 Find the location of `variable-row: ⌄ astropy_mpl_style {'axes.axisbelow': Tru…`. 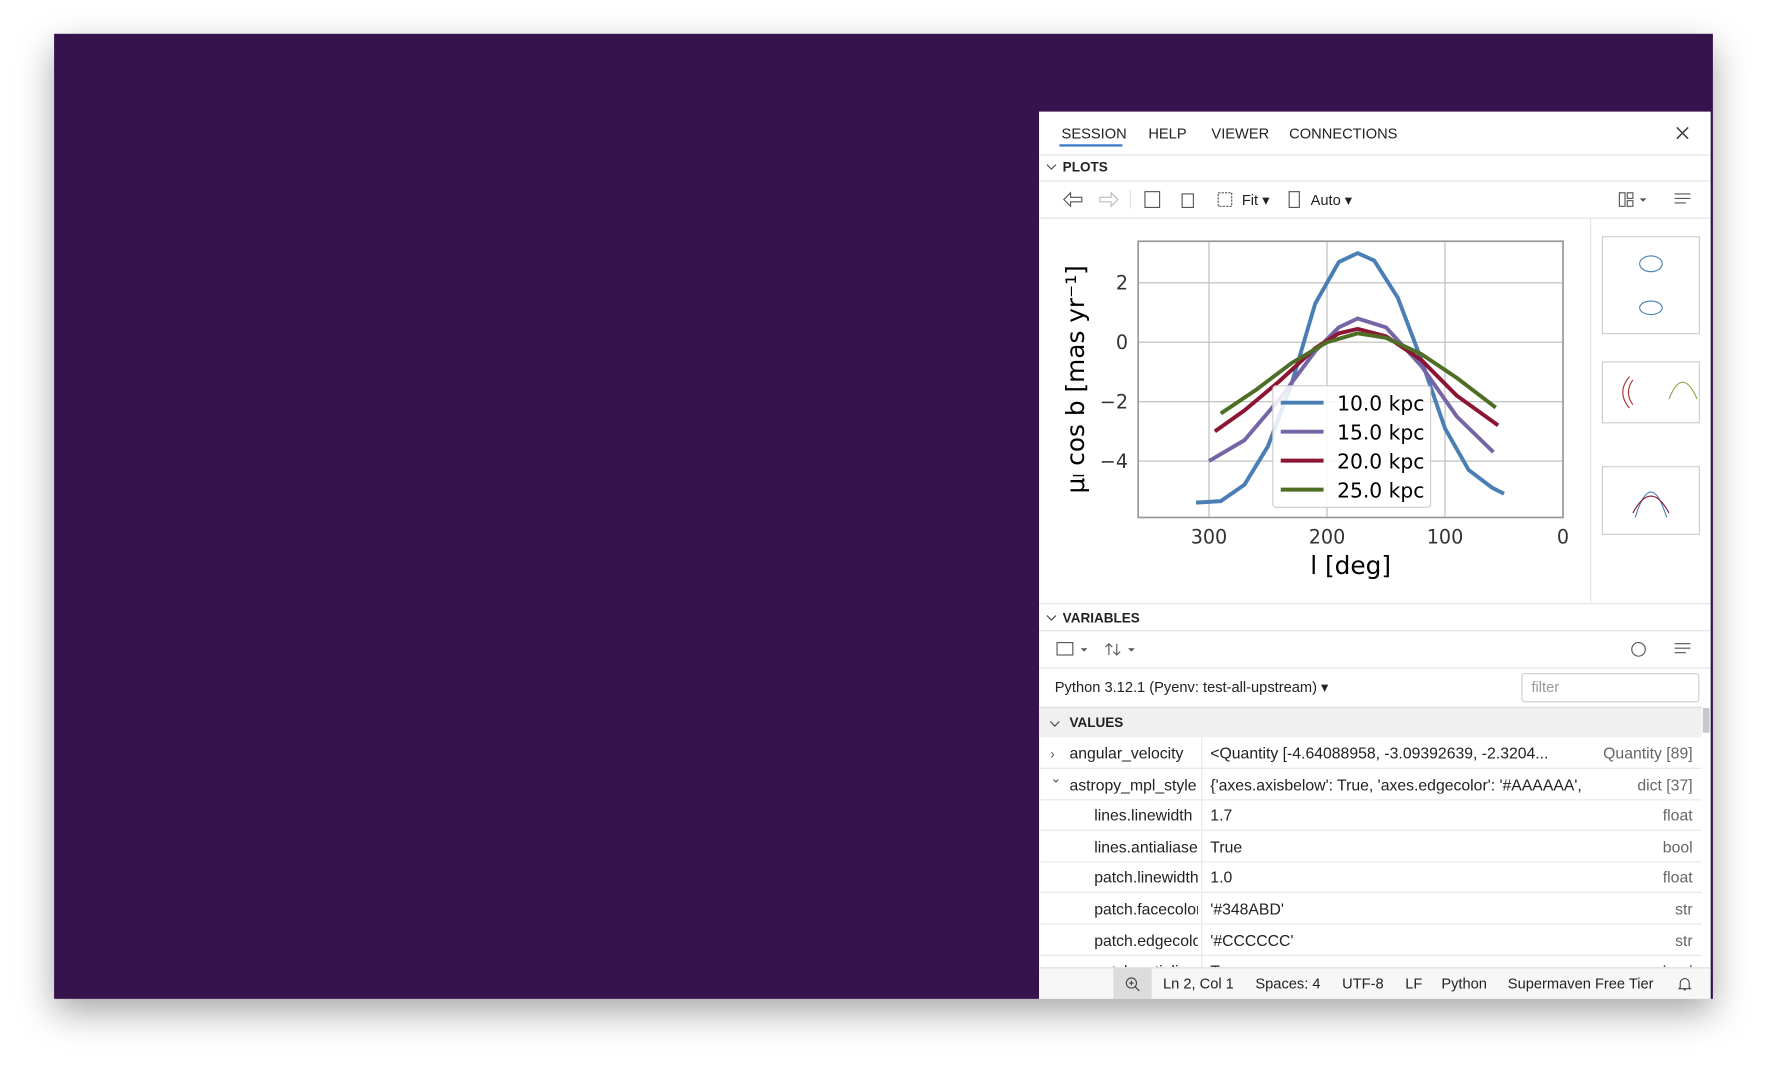

variable-row: ⌄ astropy_mpl_style {'axes.axisbelow': Tru… is located at coordinates (1370, 784).